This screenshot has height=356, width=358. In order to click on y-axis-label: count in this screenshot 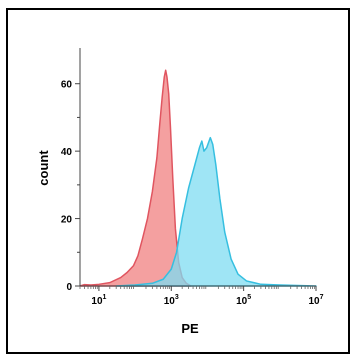, I will do `click(43, 168)`.